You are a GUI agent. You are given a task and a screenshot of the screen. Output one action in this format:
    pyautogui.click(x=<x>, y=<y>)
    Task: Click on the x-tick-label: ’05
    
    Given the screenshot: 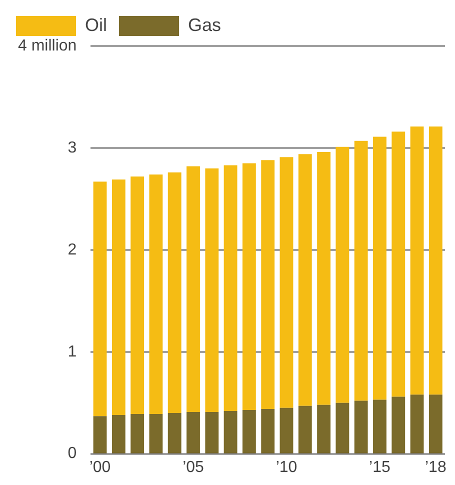 What is the action you would take?
    pyautogui.click(x=193, y=467)
    